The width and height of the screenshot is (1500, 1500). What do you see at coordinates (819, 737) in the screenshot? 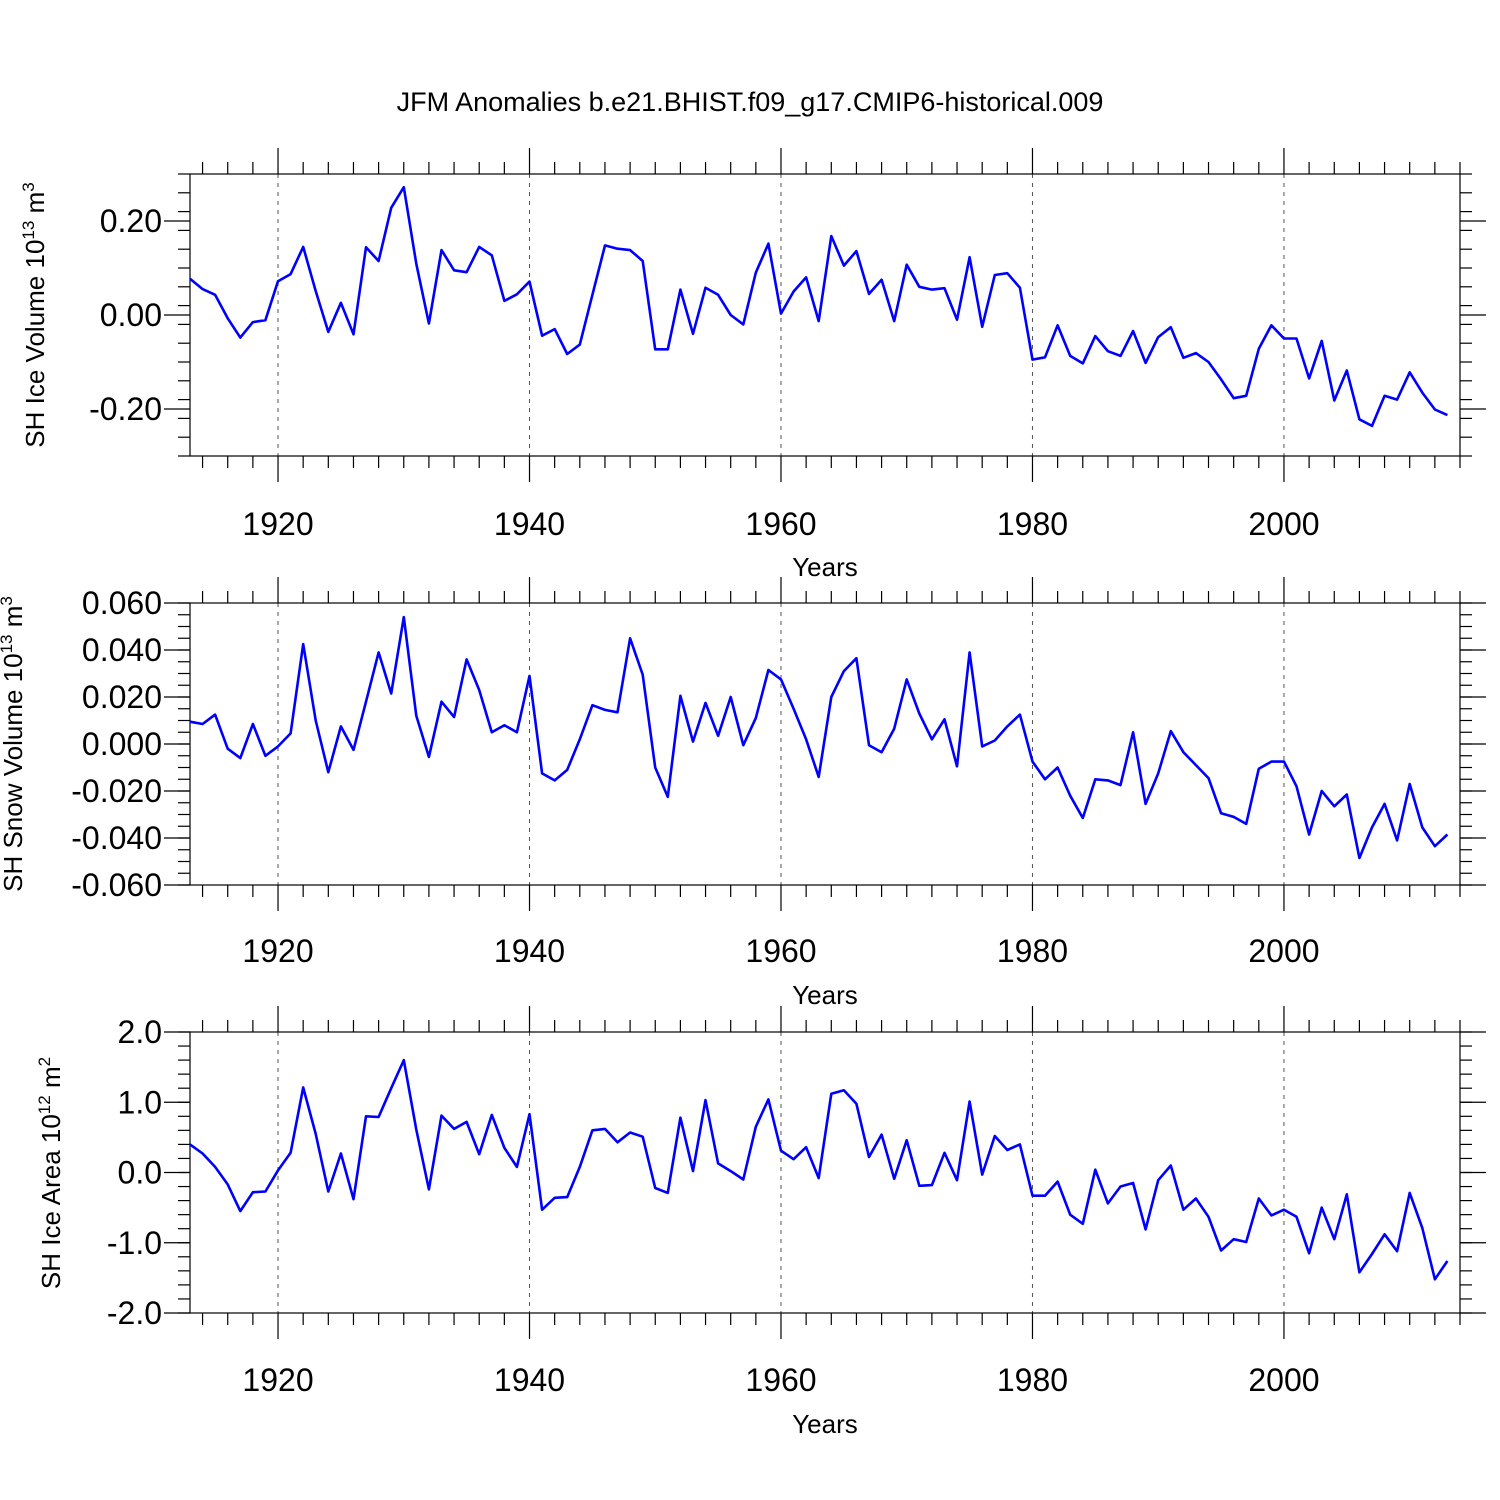
I see `series-line-snow-volume` at bounding box center [819, 737].